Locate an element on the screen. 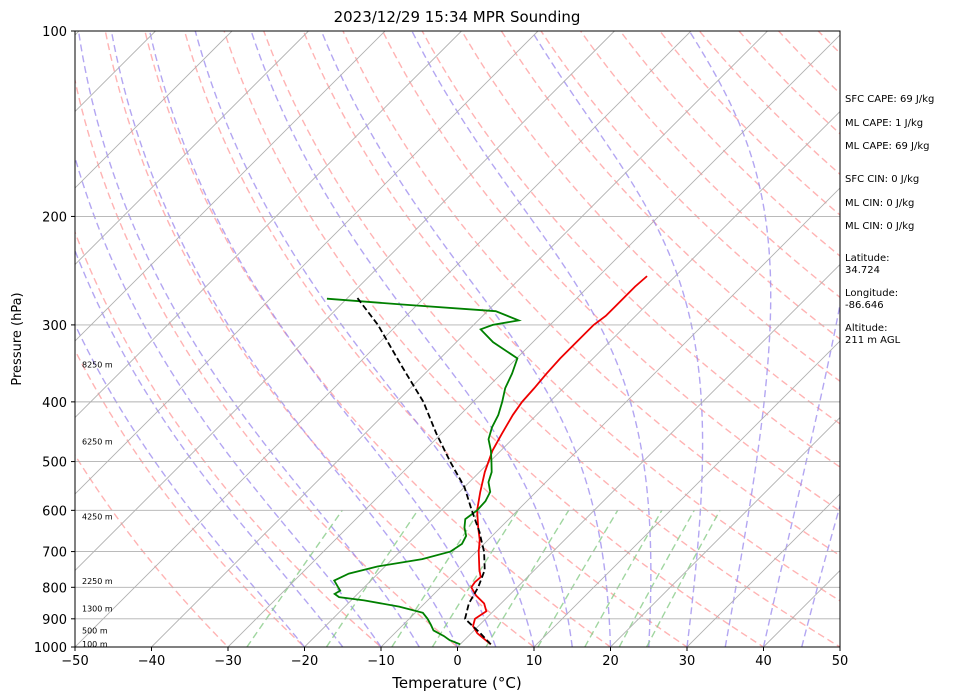 This screenshot has width=954, height=700. y-tick-label: 100 is located at coordinates (54, 32).